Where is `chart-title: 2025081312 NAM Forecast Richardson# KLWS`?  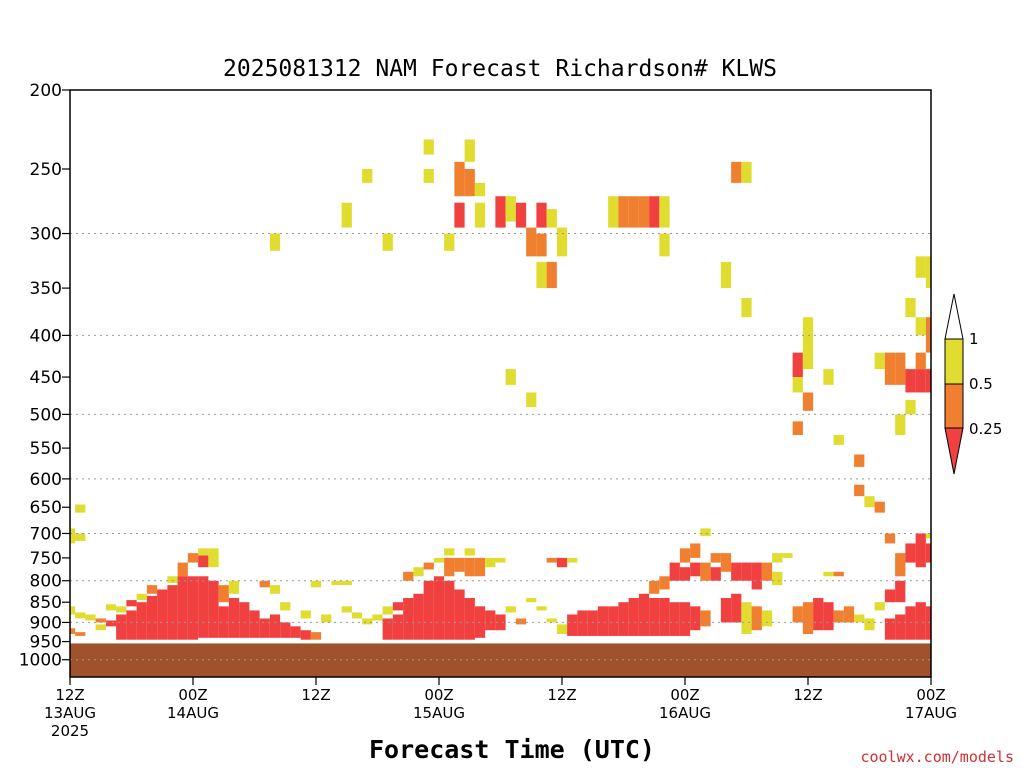 chart-title: 2025081312 NAM Forecast Richardson# KLWS is located at coordinates (500, 69).